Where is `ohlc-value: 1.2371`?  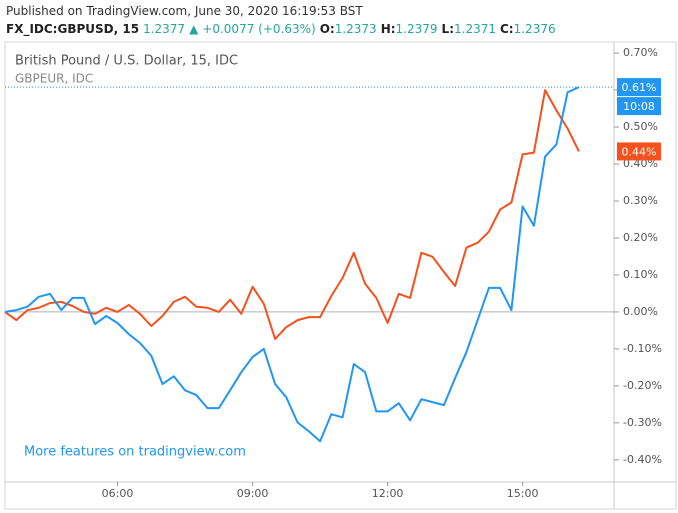
ohlc-value: 1.2371 is located at coordinates (475, 29).